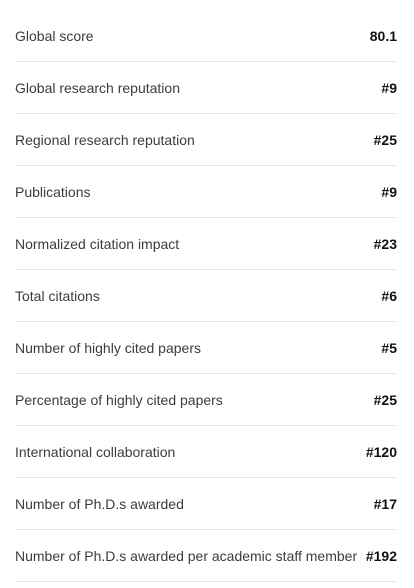  I want to click on indicator-value: #120, so click(381, 451).